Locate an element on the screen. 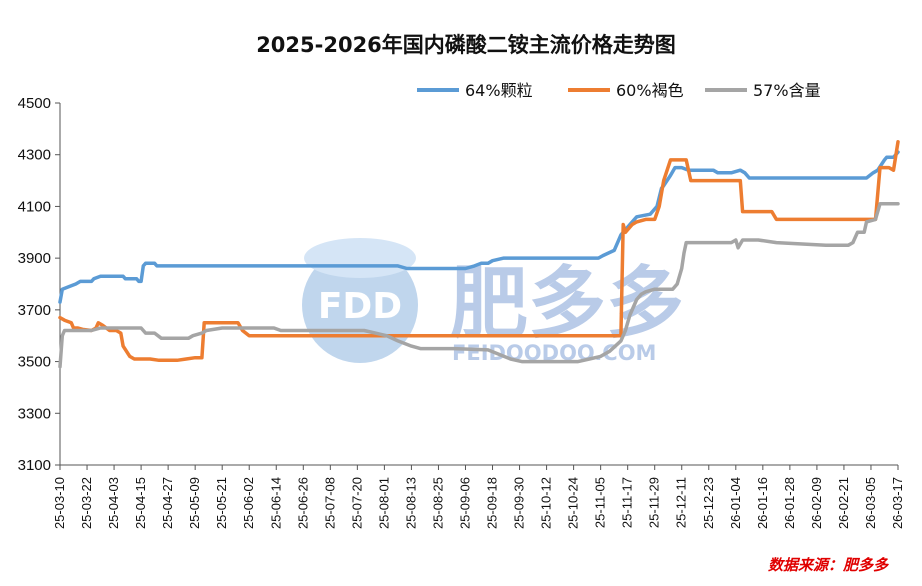  legend-label-2: 60%褐色 is located at coordinates (650, 90).